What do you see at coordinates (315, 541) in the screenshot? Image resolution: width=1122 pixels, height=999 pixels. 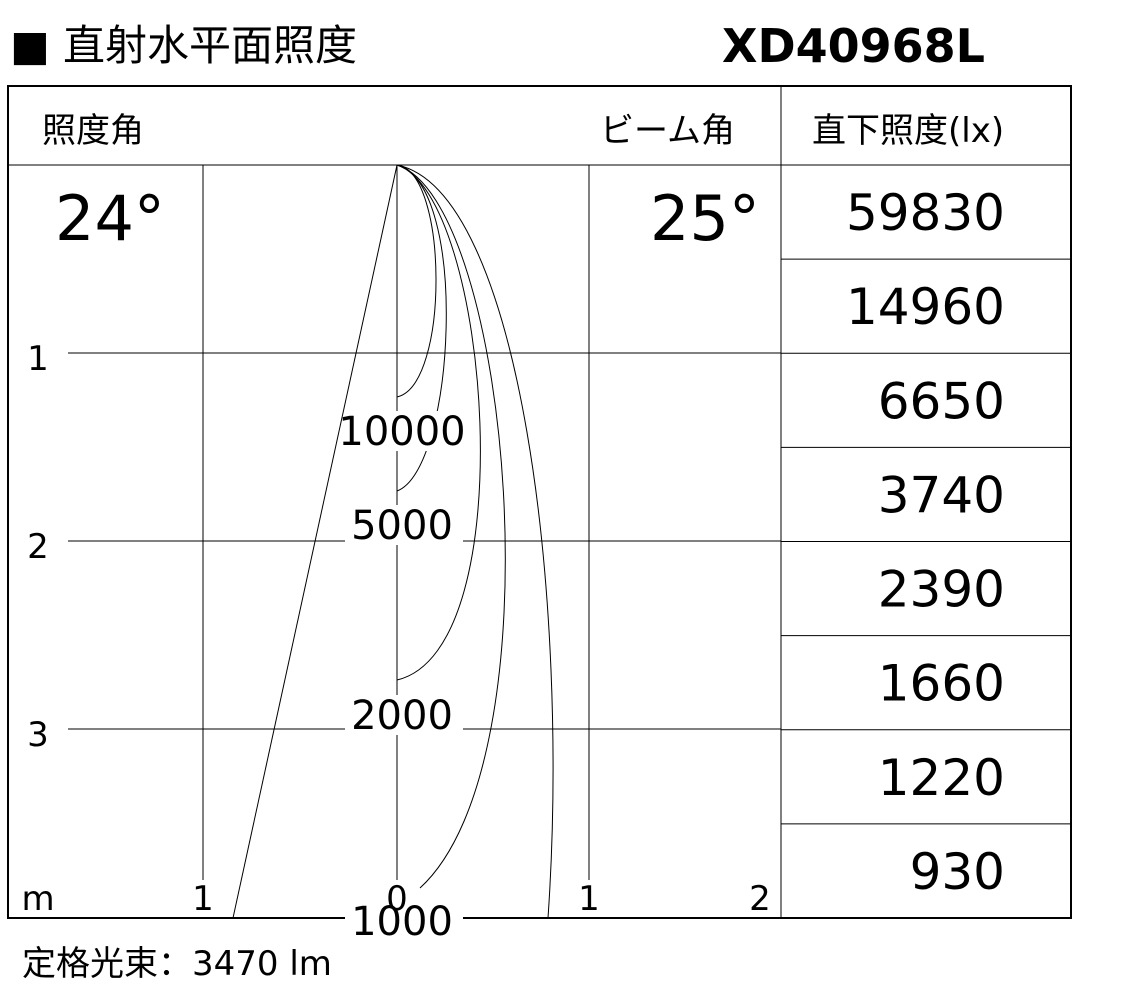 I see `beam-line` at bounding box center [315, 541].